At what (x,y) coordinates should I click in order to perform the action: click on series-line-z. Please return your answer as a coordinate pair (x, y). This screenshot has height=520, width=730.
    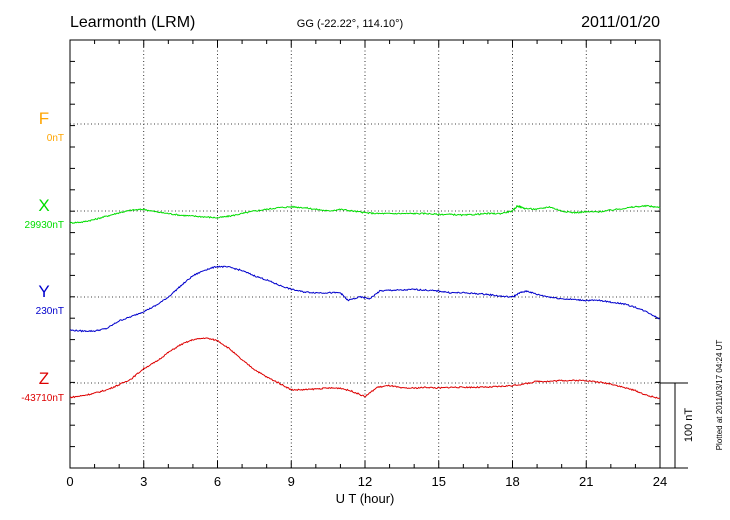
    Looking at the image, I should click on (364, 368).